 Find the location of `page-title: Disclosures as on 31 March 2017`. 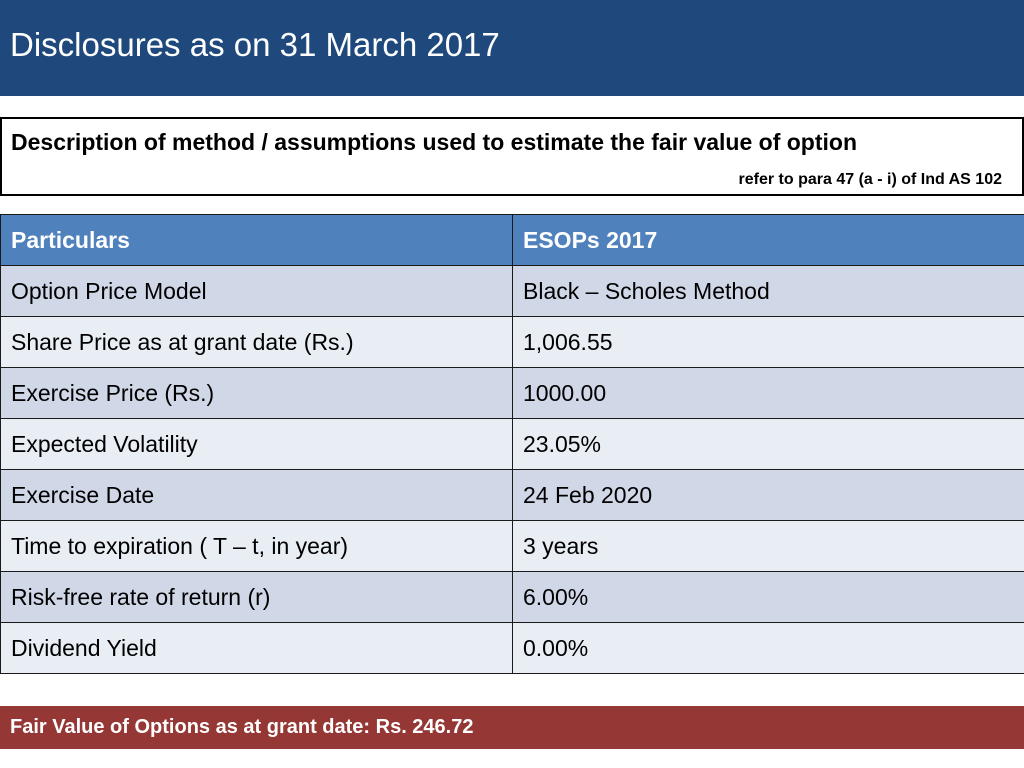

page-title: Disclosures as on 31 March 2017 is located at coordinates (255, 44).